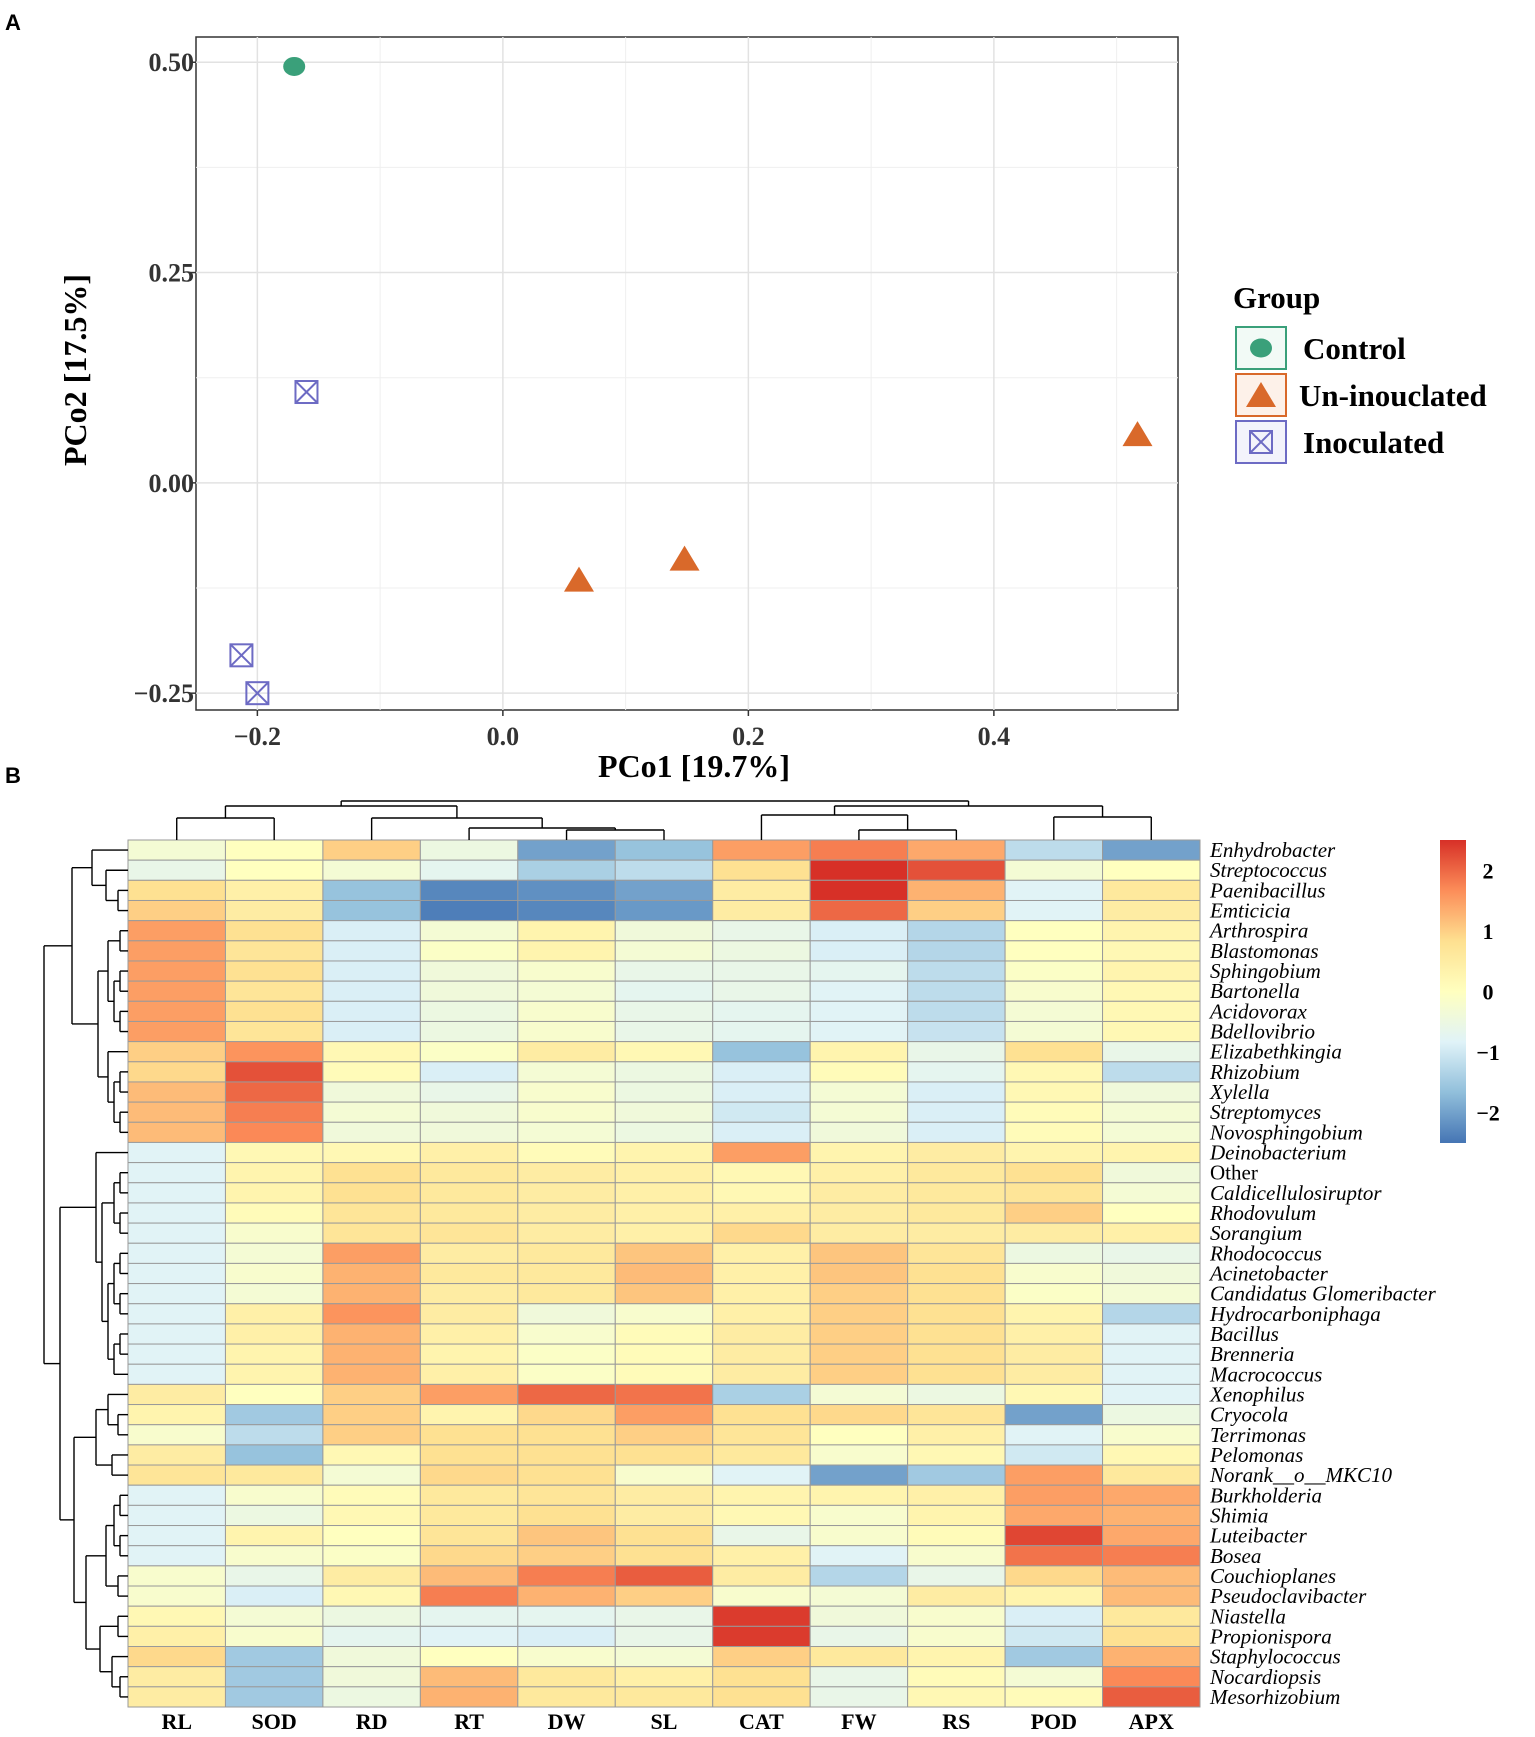 This screenshot has height=1737, width=1535. What do you see at coordinates (257, 693) in the screenshot?
I see `marker-cross` at bounding box center [257, 693].